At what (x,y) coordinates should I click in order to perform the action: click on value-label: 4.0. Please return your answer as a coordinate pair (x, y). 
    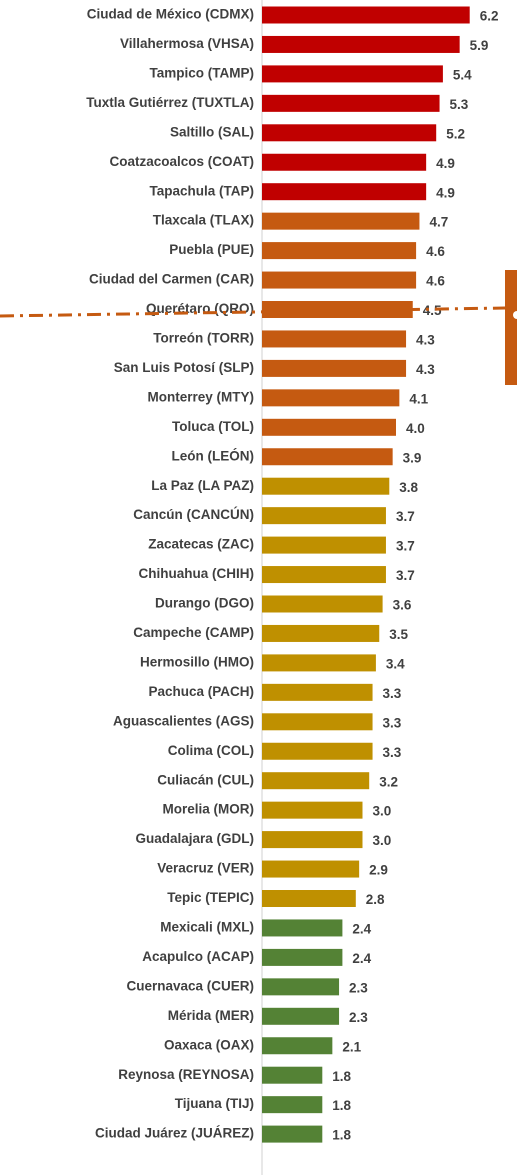
    Looking at the image, I should click on (415, 428).